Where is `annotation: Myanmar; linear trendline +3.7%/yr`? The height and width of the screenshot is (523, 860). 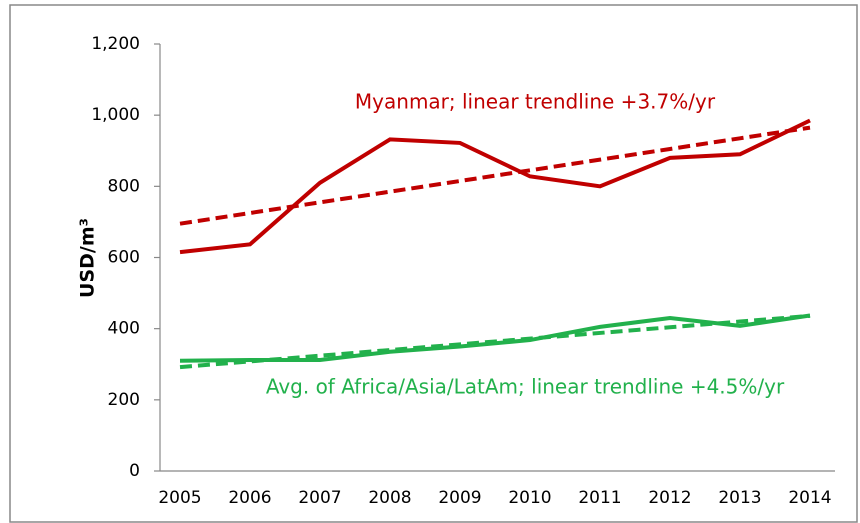 annotation: Myanmar; linear trendline +3.7%/yr is located at coordinates (535, 102).